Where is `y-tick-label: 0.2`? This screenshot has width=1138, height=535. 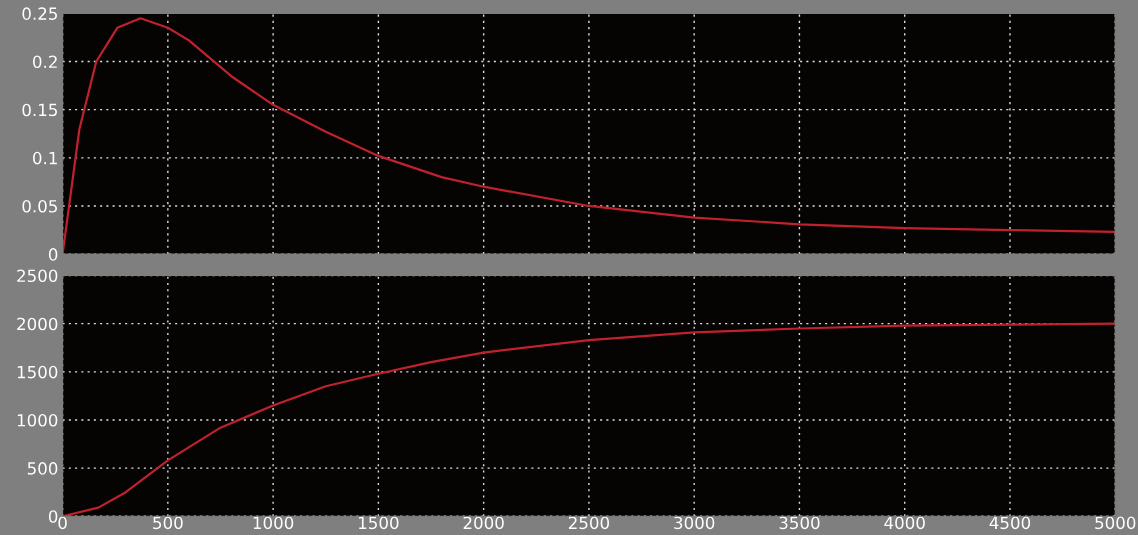 y-tick-label: 0.2 is located at coordinates (45, 62).